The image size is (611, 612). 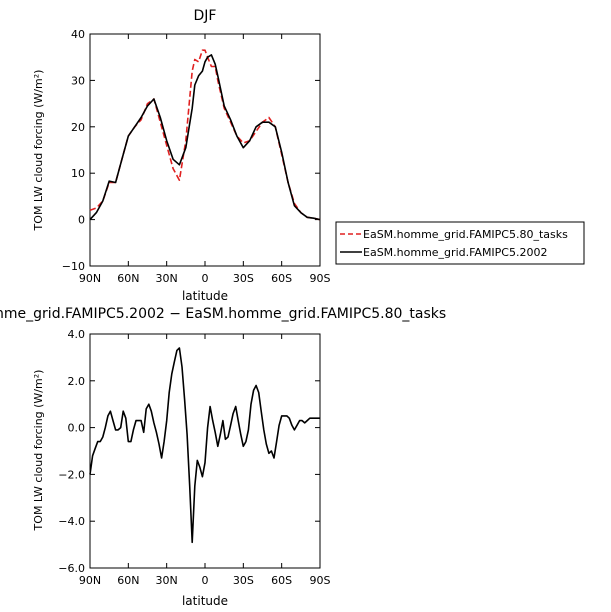 What do you see at coordinates (78, 34) in the screenshot?
I see `top-y-tick-label: 40` at bounding box center [78, 34].